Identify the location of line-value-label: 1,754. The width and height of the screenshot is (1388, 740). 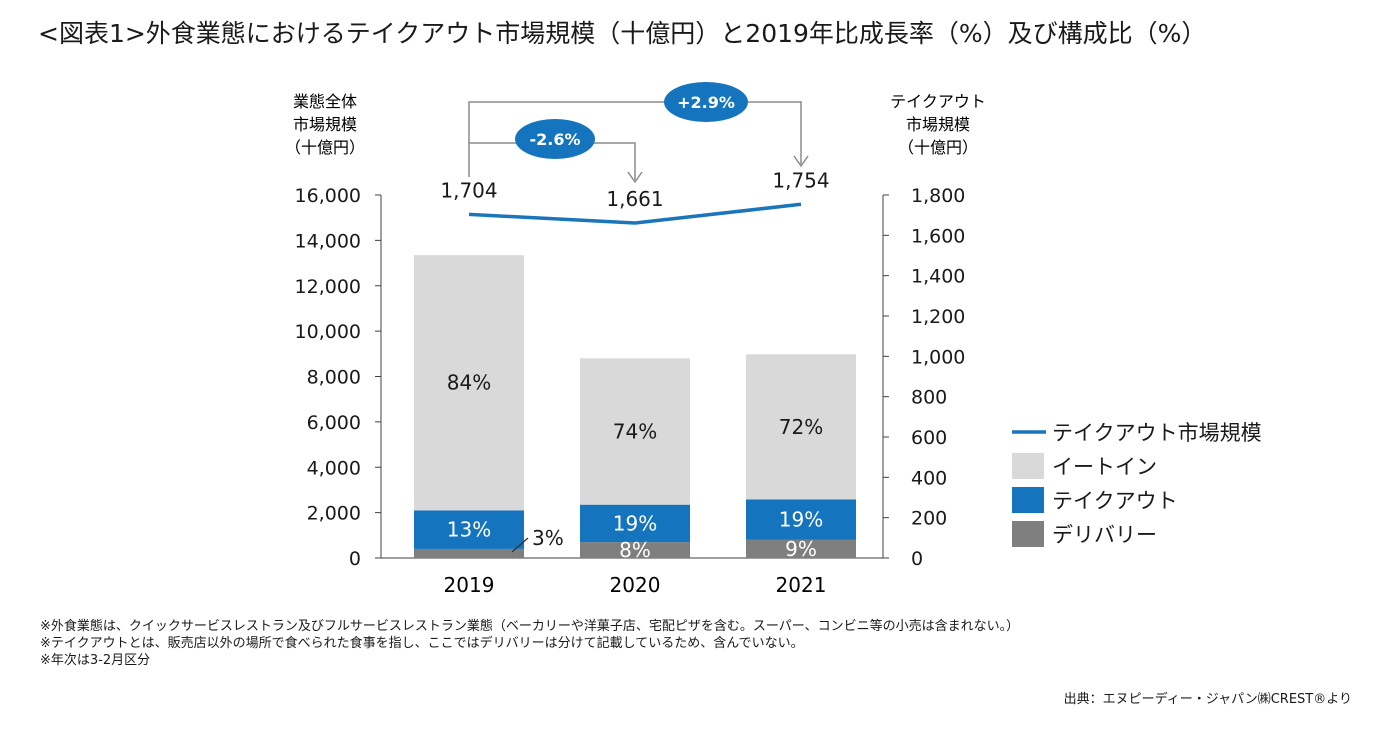
(800, 180).